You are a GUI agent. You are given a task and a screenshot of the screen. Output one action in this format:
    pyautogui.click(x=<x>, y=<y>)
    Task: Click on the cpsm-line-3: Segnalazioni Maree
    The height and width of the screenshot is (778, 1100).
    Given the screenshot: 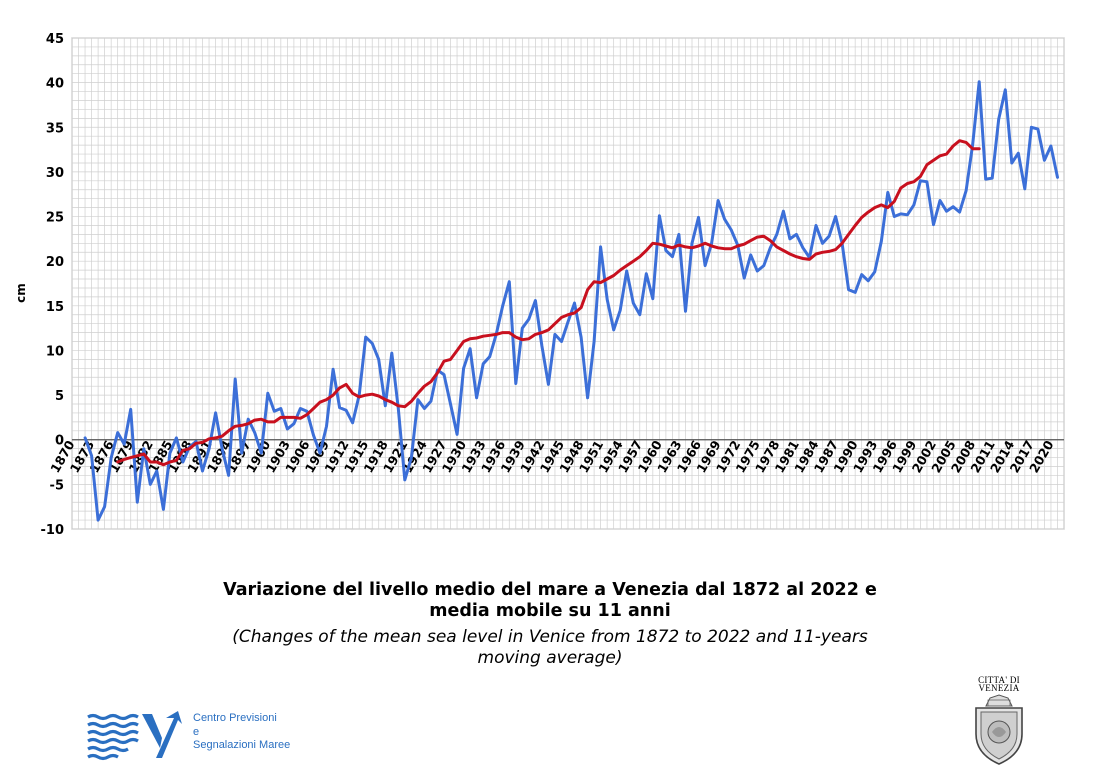 What is the action you would take?
    pyautogui.click(x=242, y=745)
    